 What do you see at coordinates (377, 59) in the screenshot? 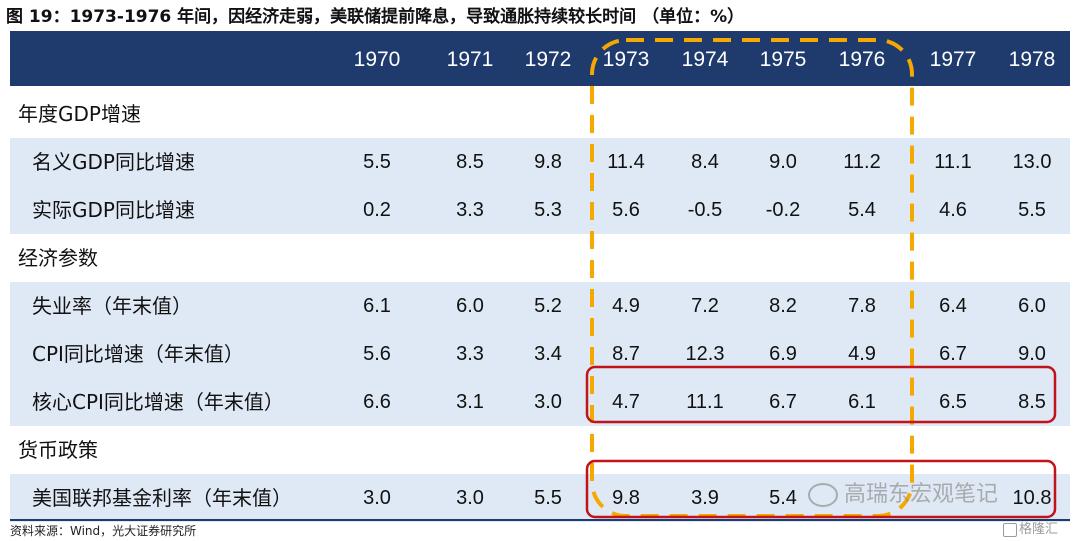
I see `year-header-1970: 1970` at bounding box center [377, 59].